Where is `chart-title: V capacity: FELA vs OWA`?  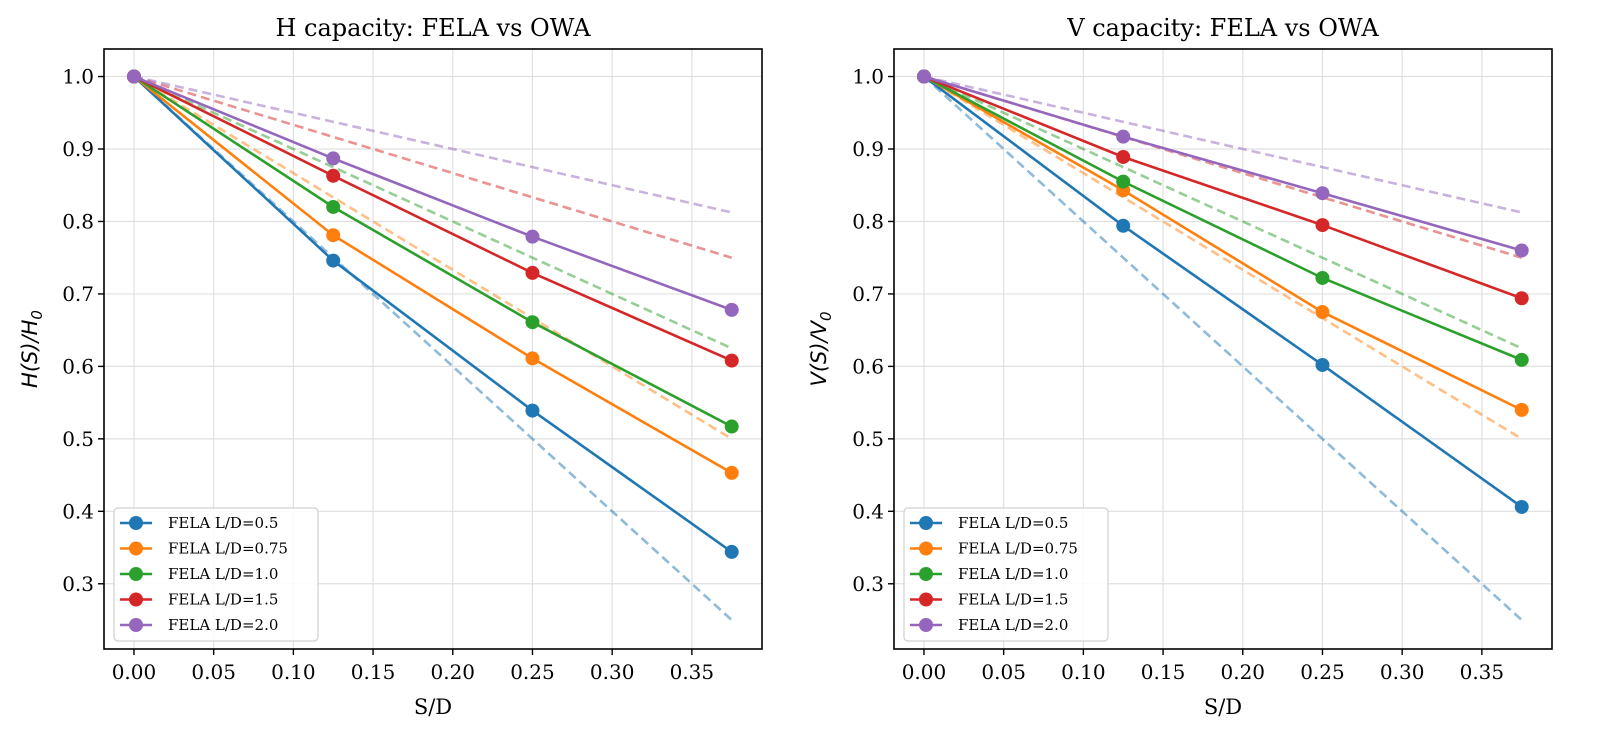 chart-title: V capacity: FELA vs OWA is located at coordinates (1222, 28).